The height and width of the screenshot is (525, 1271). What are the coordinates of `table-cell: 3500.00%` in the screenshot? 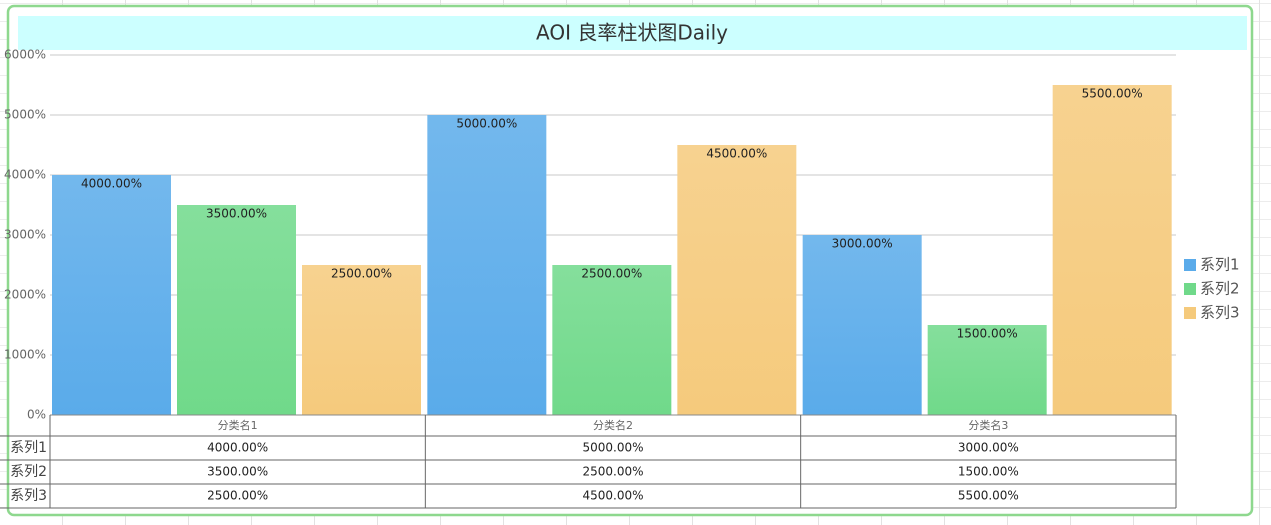 It's located at (237, 472).